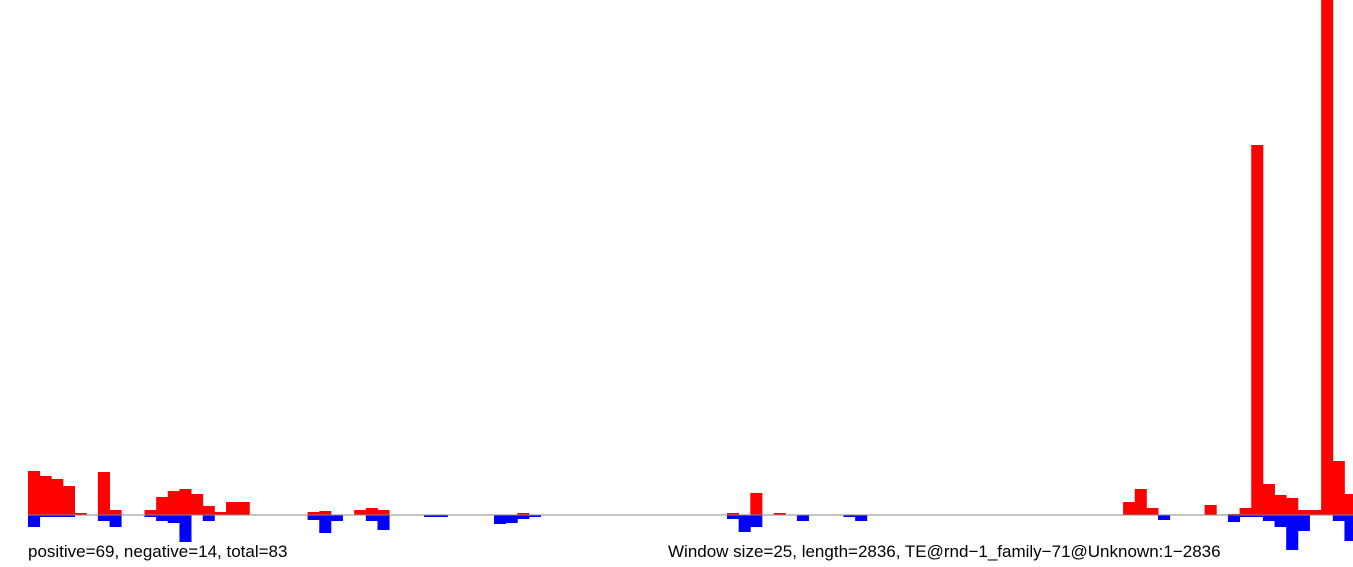 This screenshot has width=1353, height=567. I want to click on negative-bars, so click(690, 532).